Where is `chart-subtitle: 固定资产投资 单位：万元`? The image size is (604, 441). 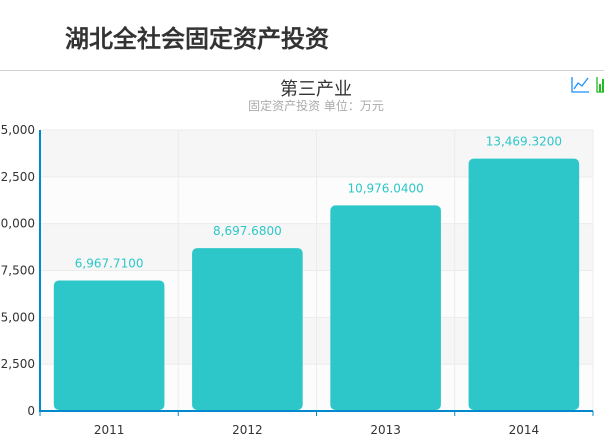 chart-subtitle: 固定资产投资 单位：万元 is located at coordinates (316, 105).